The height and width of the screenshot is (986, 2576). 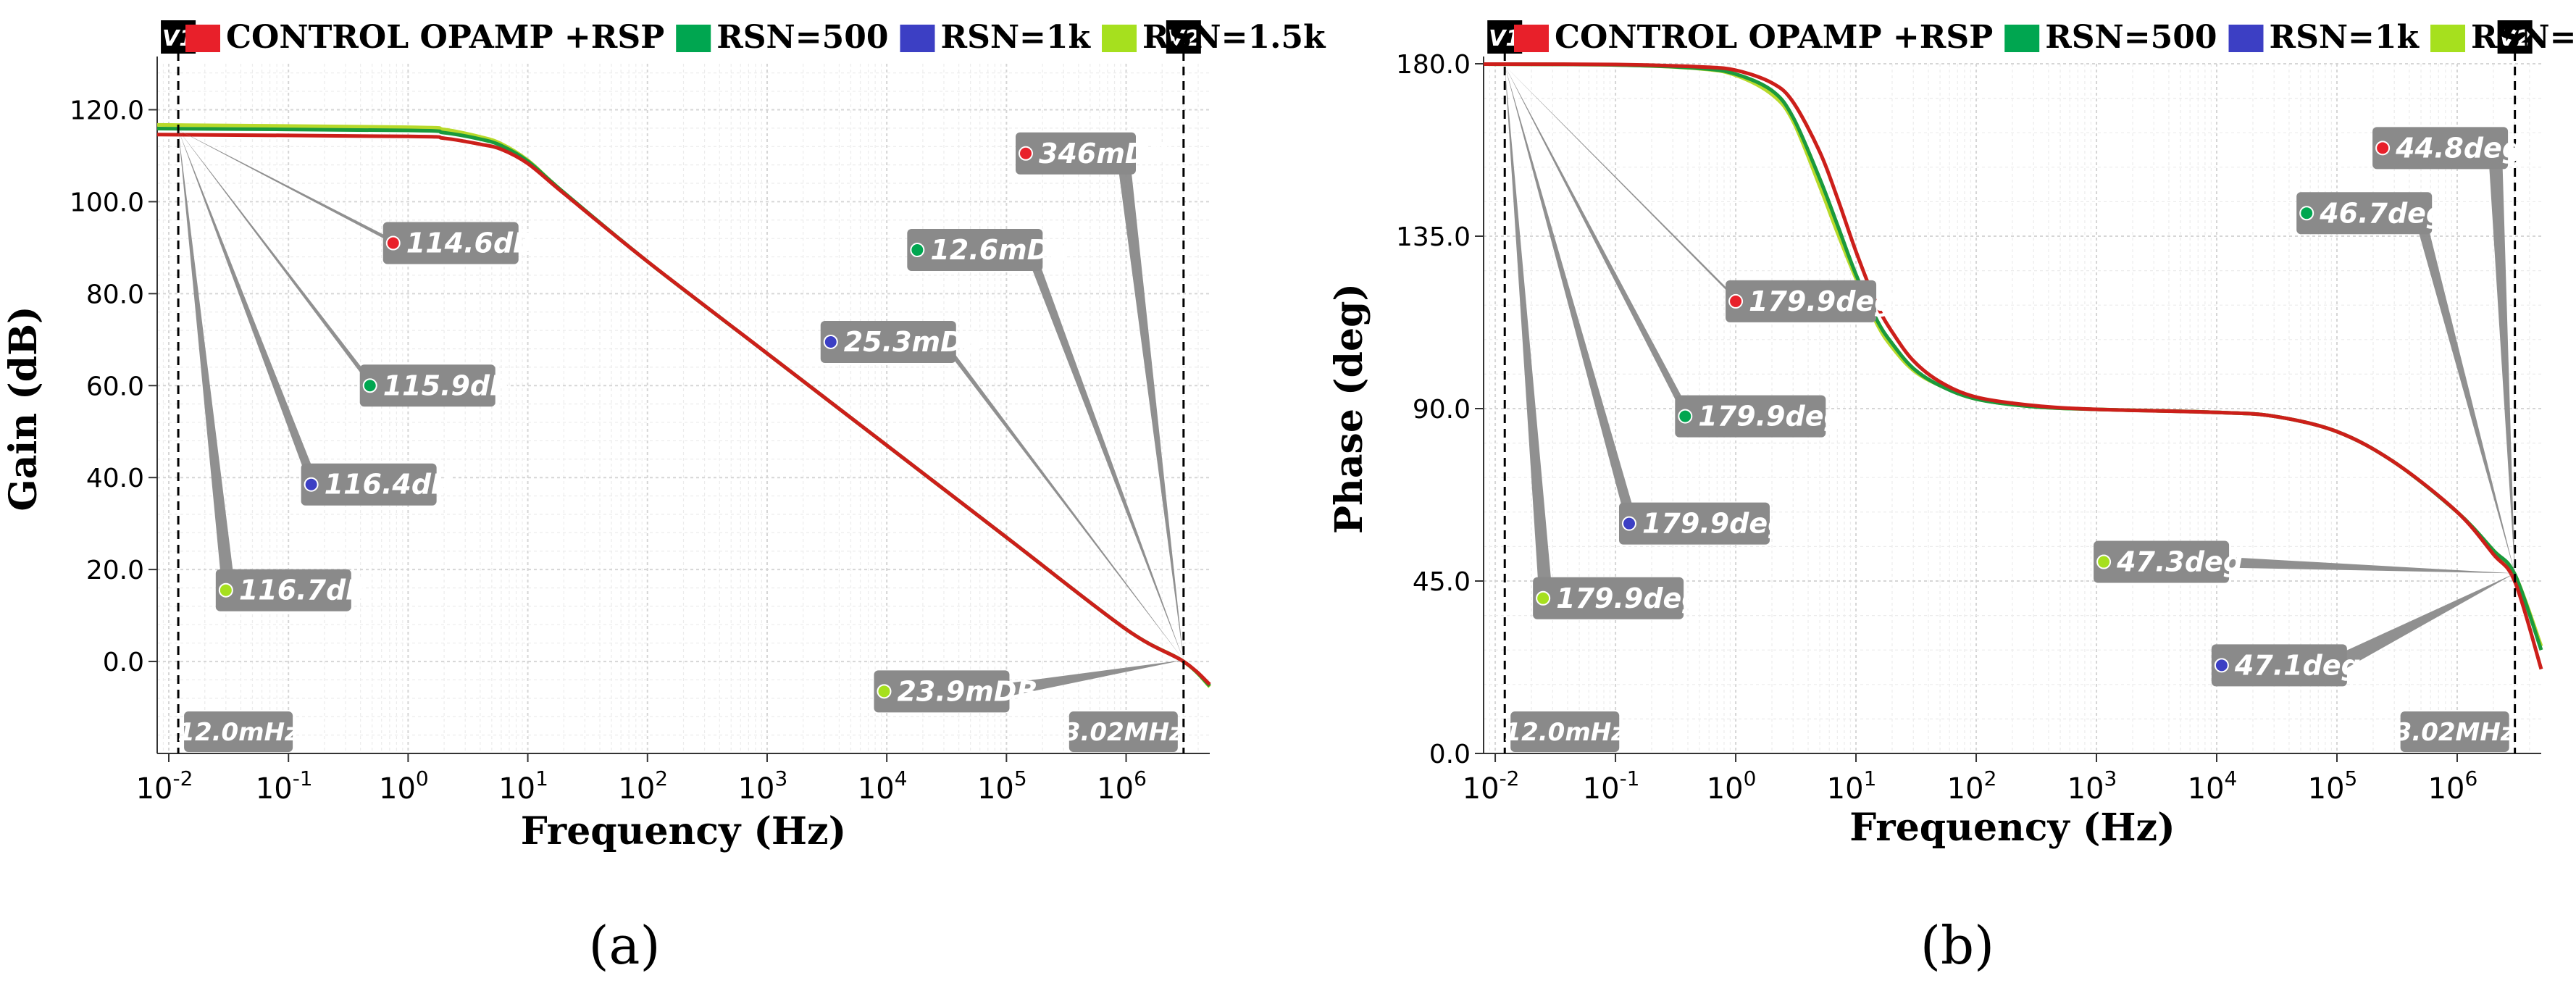 I want to click on x-tick-label: 10¹, so click(x=1852, y=786).